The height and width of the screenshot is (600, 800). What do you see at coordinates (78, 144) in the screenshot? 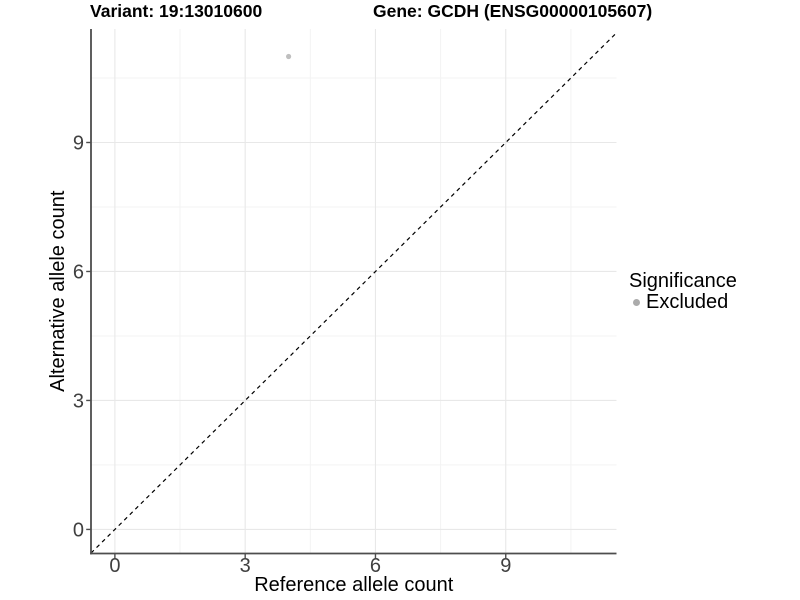
I see `y-tick-label: 9` at bounding box center [78, 144].